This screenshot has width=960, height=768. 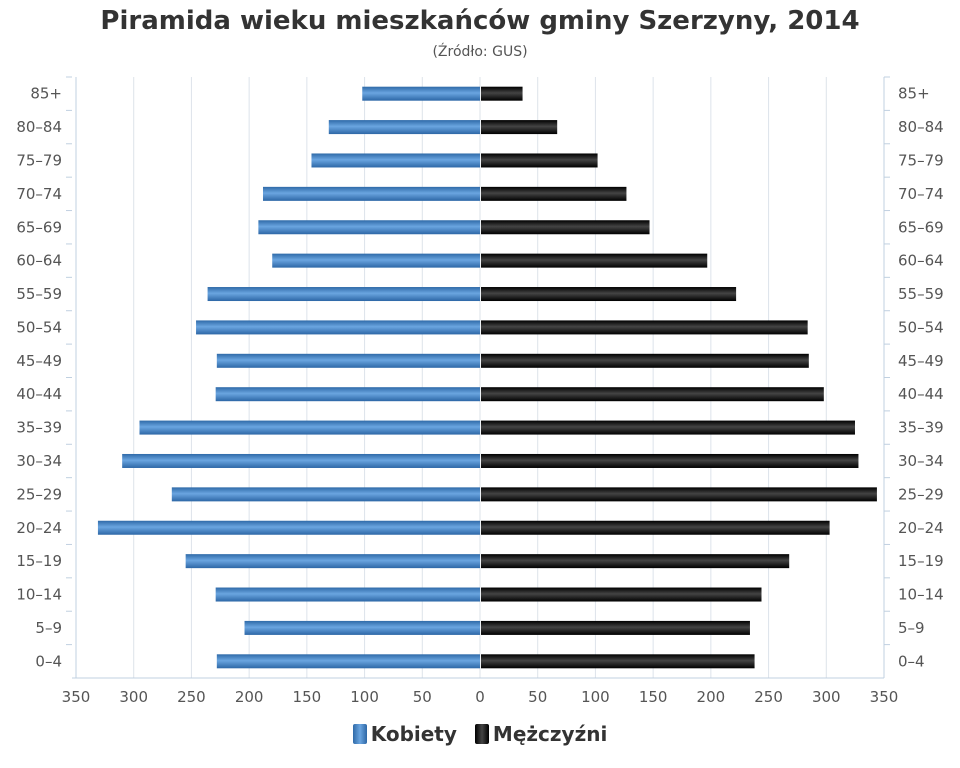 I want to click on y-tick-label-right: 0–4, so click(x=911, y=661).